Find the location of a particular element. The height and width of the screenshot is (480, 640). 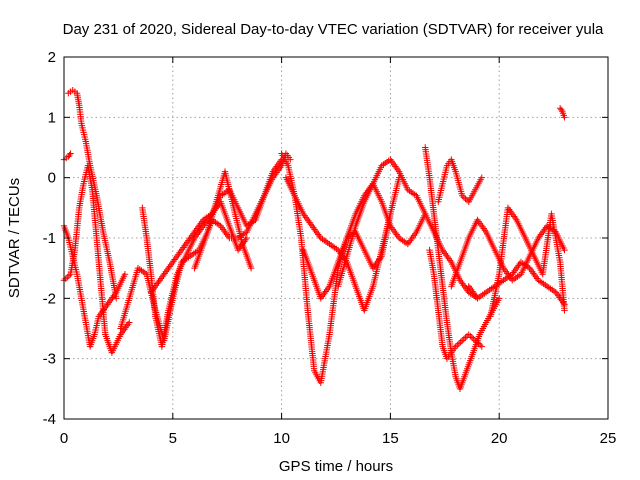

x-tick-label: 15 is located at coordinates (390, 438).